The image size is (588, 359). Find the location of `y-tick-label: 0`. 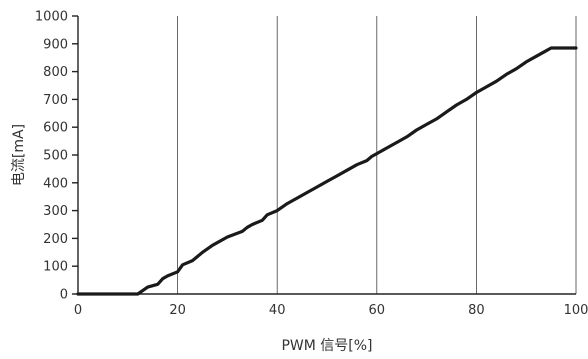

y-tick-label: 0 is located at coordinates (64, 295).